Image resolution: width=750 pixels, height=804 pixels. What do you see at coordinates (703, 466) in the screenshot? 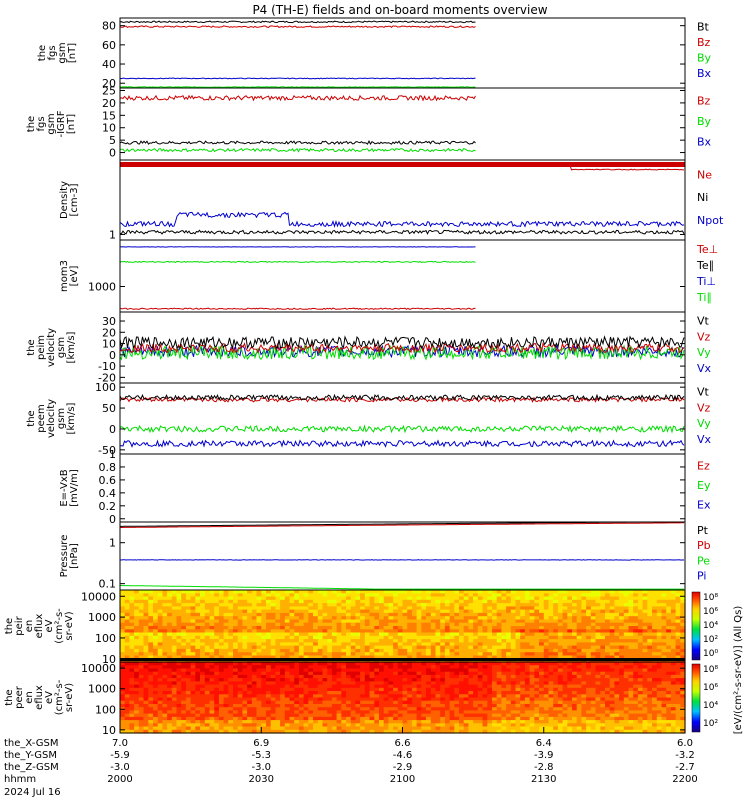
I see `legend-Ez: Ez` at bounding box center [703, 466].